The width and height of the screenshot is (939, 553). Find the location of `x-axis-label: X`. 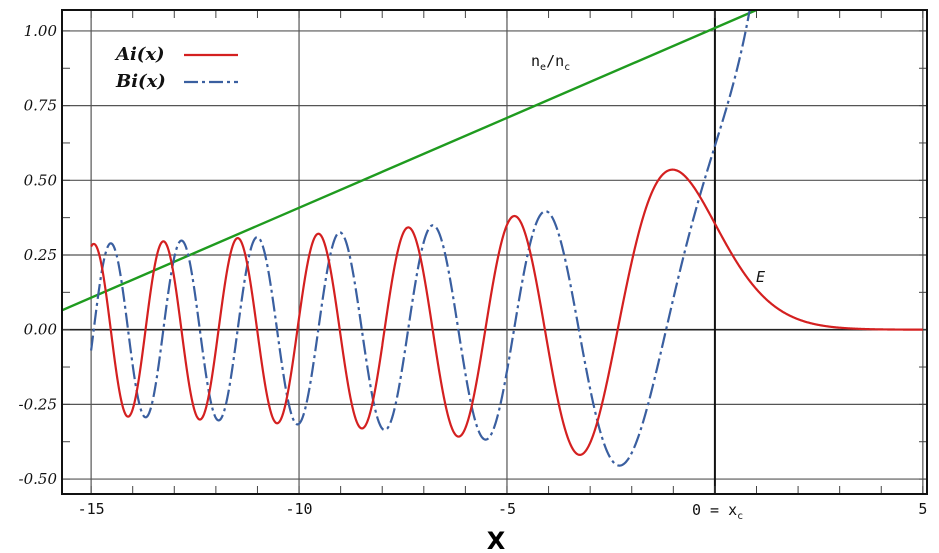

x-axis-label: X is located at coordinates (496, 540).